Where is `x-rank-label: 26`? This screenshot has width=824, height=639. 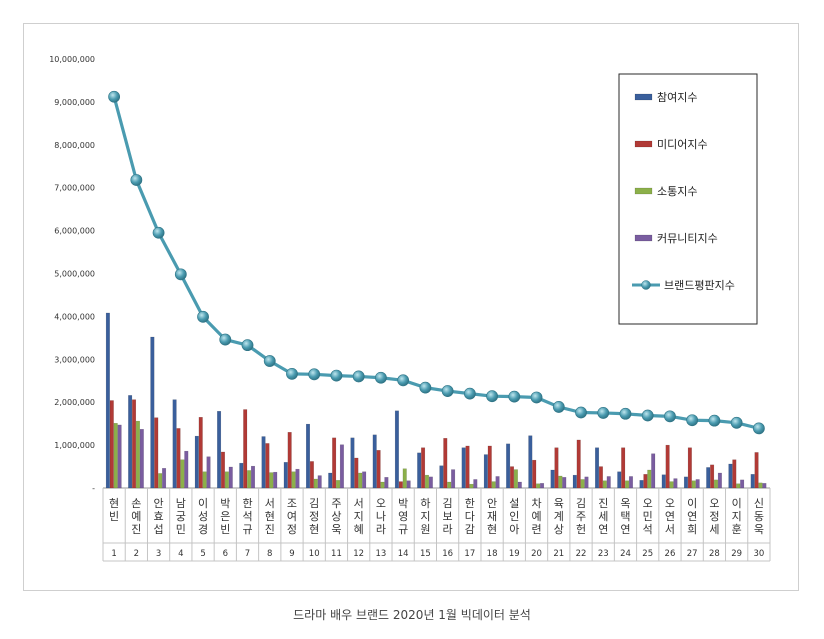
x-rank-label: 26 is located at coordinates (670, 554).